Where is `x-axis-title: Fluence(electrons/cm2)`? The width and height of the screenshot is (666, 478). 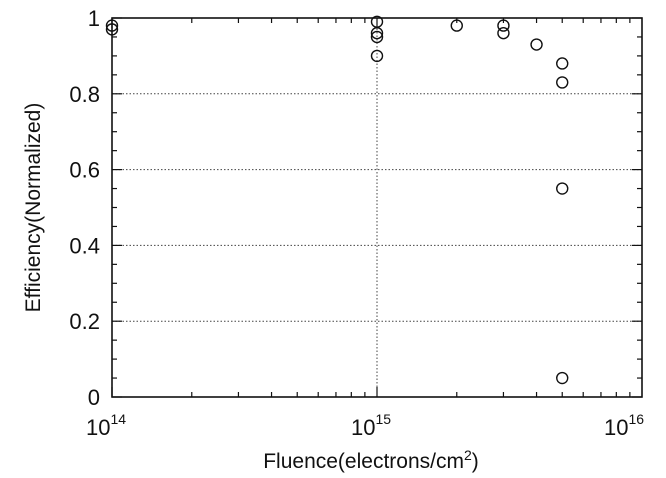 x-axis-title: Fluence(electrons/cm2) is located at coordinates (371, 460).